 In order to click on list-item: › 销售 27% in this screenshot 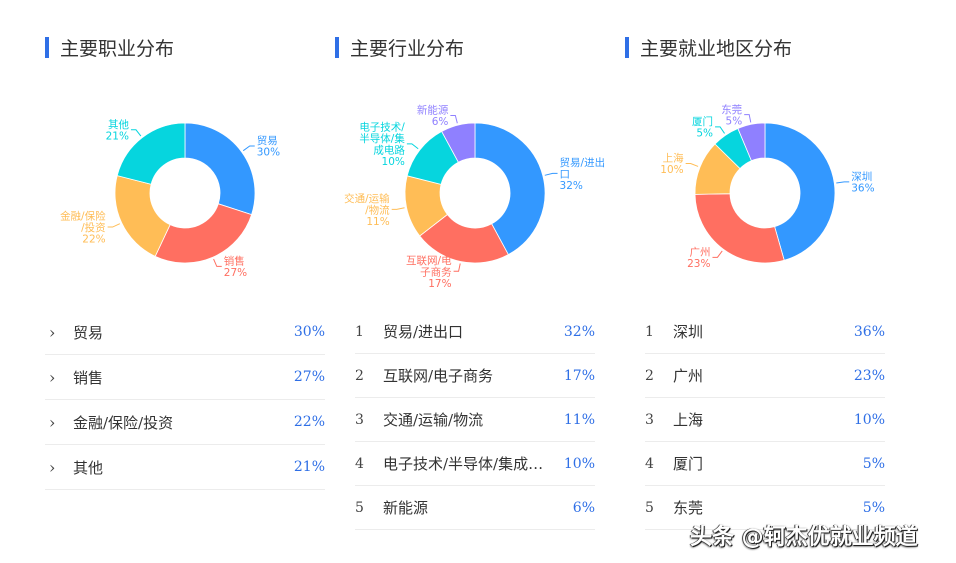, I will do `click(185, 377)`.